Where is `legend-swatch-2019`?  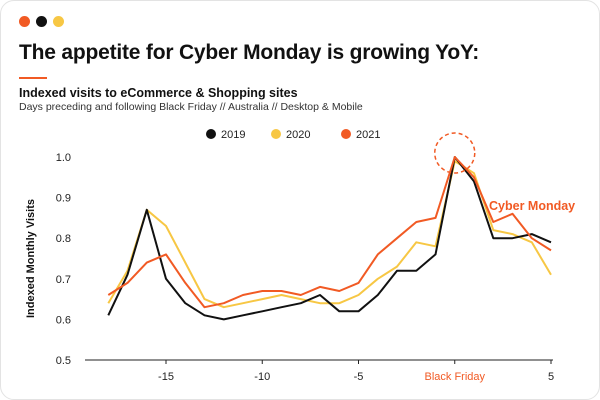 legend-swatch-2019 is located at coordinates (211, 134).